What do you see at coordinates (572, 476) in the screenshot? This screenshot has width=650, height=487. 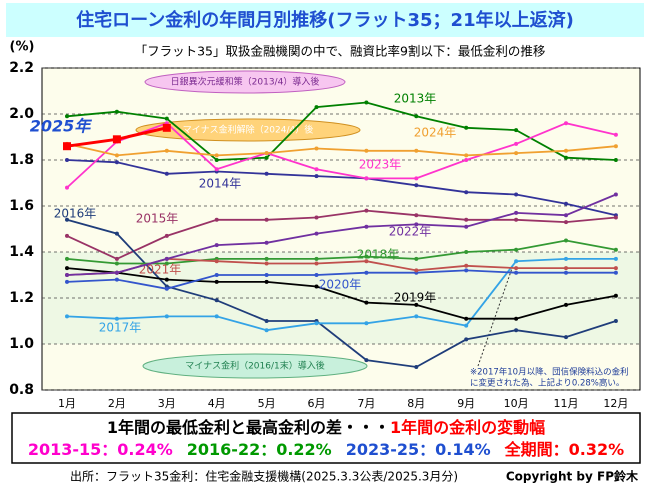 I see `footer-copyright: Copyright by FP鈴木` at bounding box center [572, 476].